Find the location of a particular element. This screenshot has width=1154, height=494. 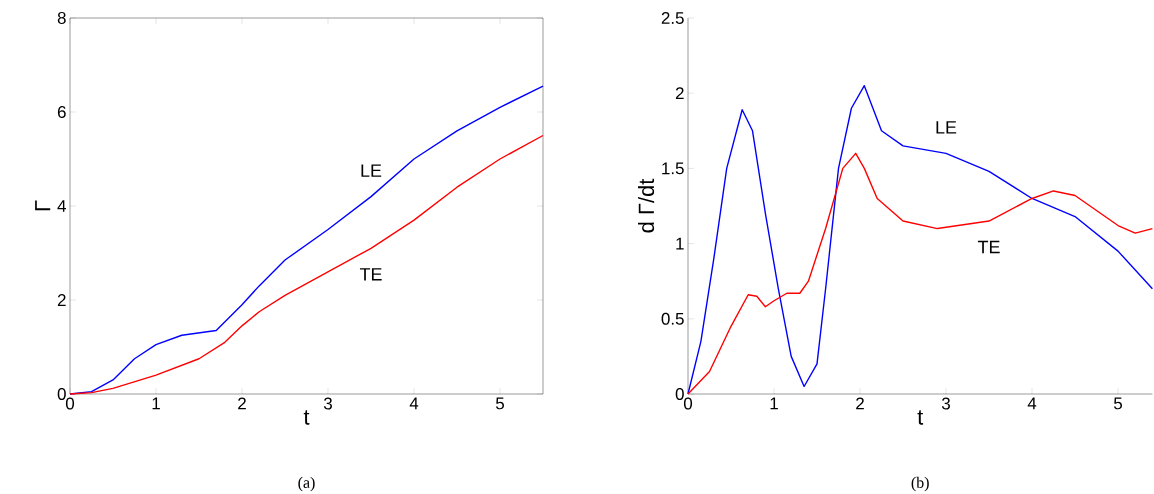

y-tick-label: 4 is located at coordinates (61, 206).